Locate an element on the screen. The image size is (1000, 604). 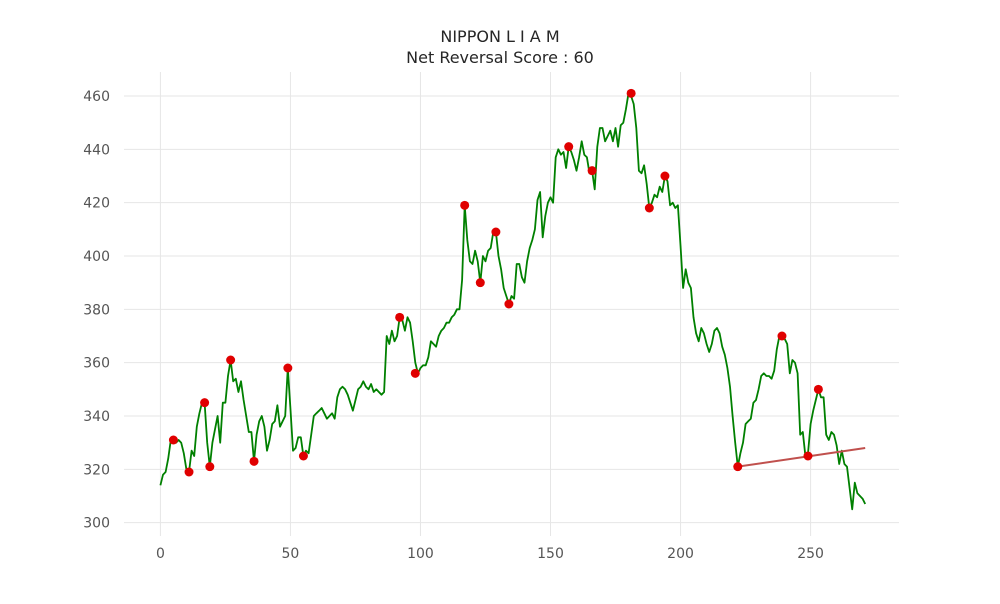
x-tick-label: 250 is located at coordinates (810, 554).